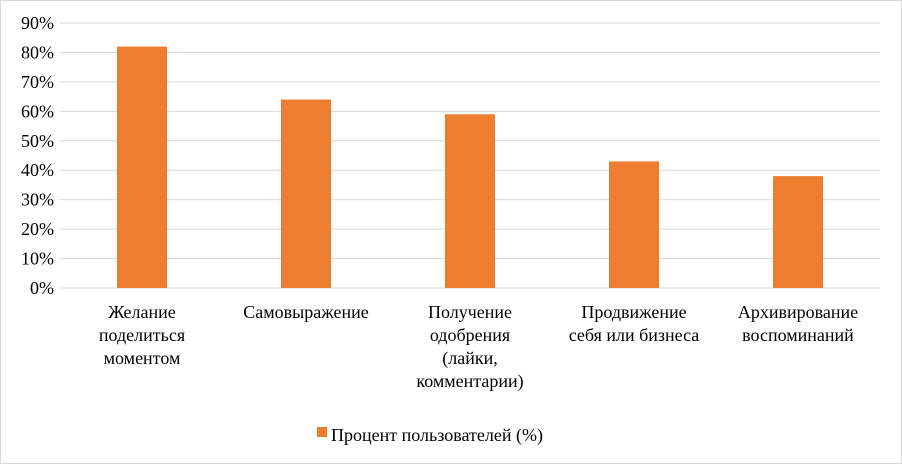 The width and height of the screenshot is (902, 464). Describe the element at coordinates (42, 288) in the screenshot. I see `y-tick-label: 0%` at that location.